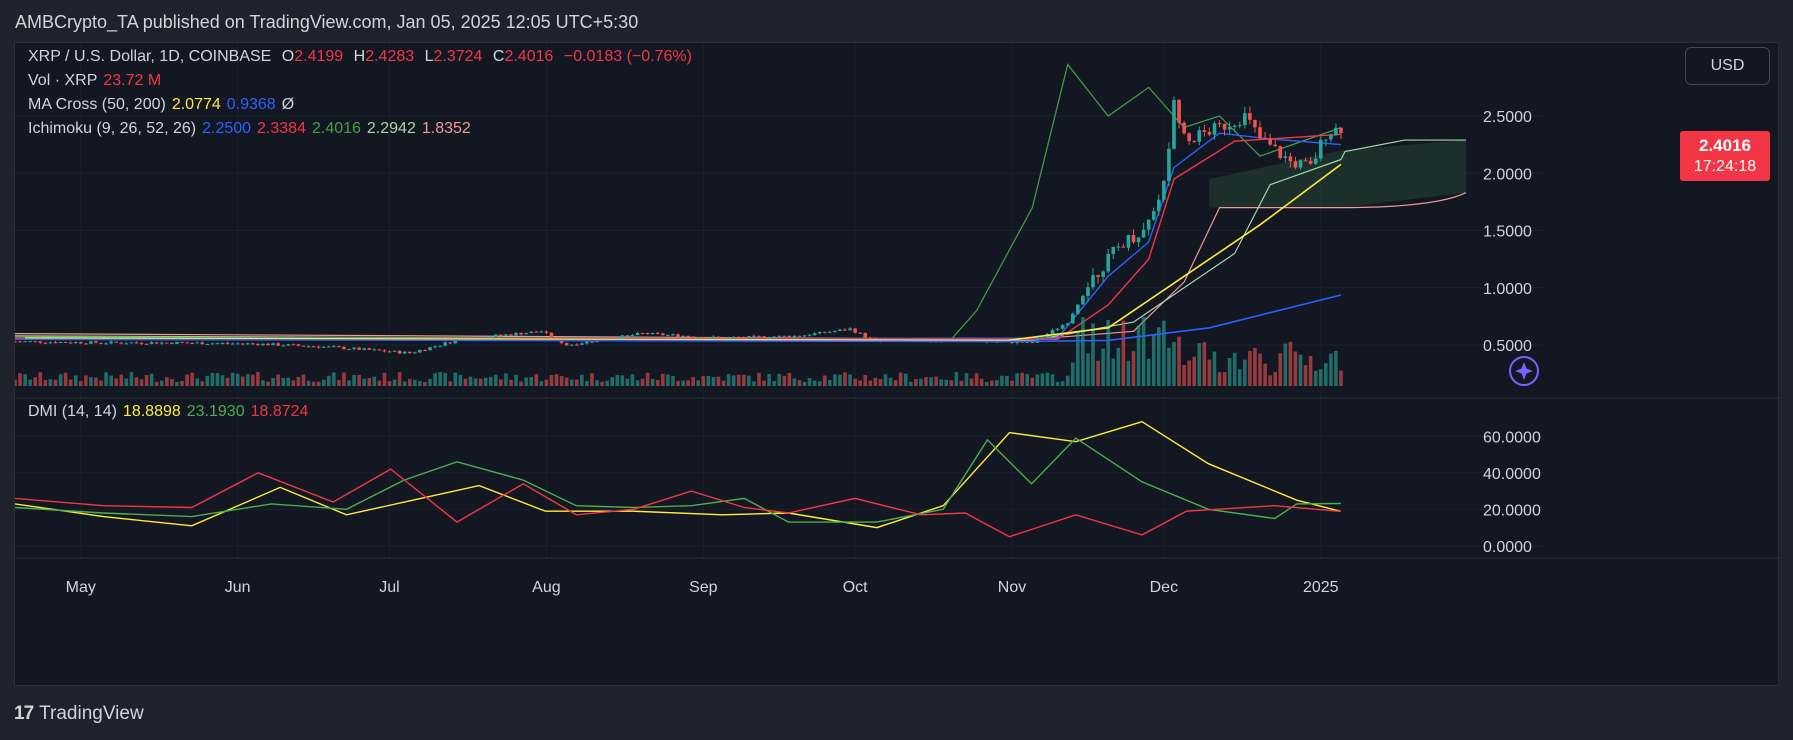 This screenshot has width=1793, height=740. Describe the element at coordinates (546, 587) in the screenshot. I see `time-tick-label: Aug` at that location.